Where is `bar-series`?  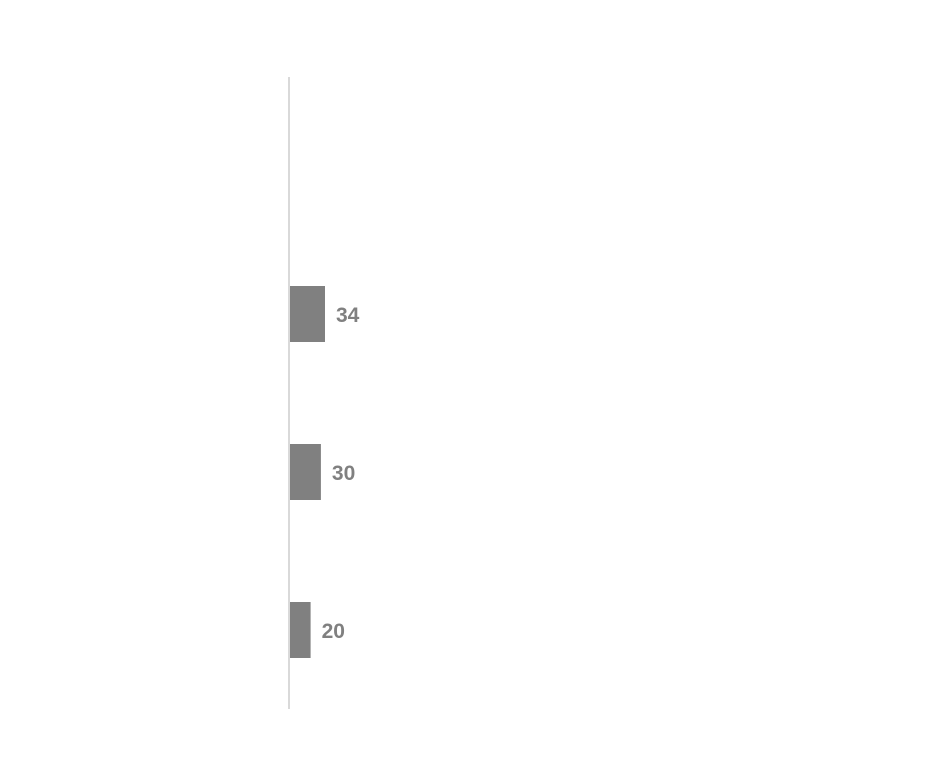
bar-series is located at coordinates (307, 472).